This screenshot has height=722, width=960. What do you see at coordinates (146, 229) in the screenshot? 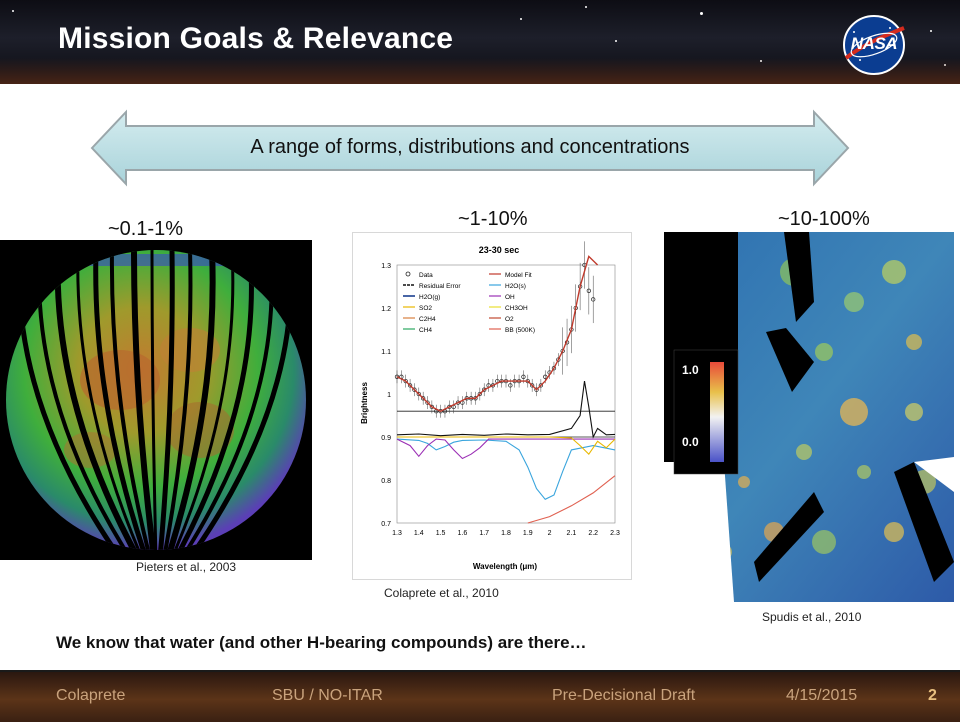
I see `percent-label-low: ~0.1-1%` at bounding box center [146, 229].